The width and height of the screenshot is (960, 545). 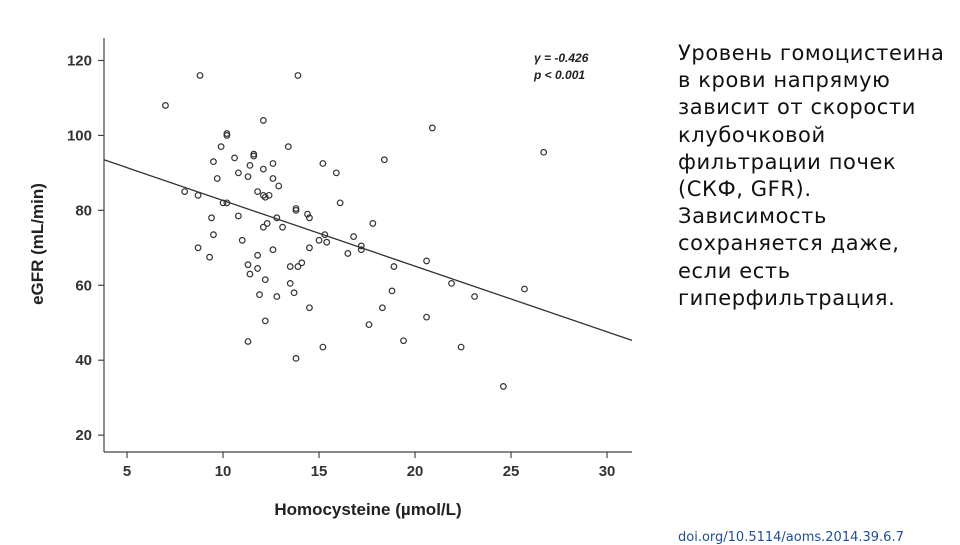 I want to click on x-tick-label: 20, so click(x=415, y=471).